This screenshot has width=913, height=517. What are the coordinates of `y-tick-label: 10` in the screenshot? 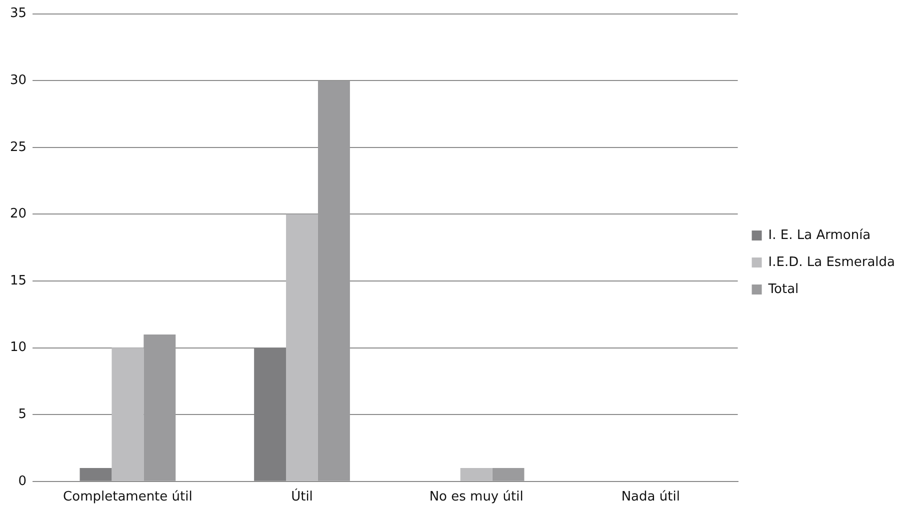 It's located at (18, 348).